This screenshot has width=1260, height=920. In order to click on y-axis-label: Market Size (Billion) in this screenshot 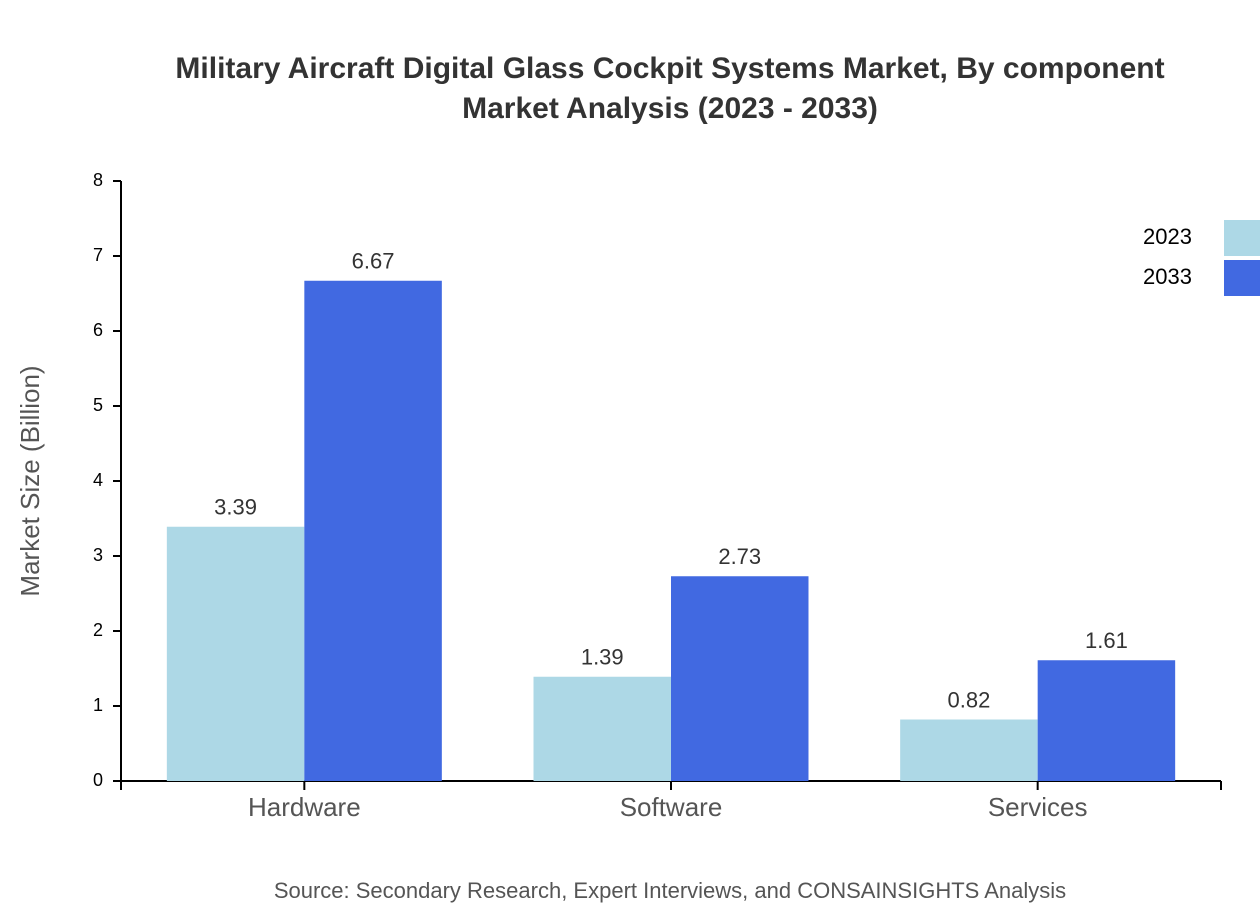, I will do `click(30, 480)`.